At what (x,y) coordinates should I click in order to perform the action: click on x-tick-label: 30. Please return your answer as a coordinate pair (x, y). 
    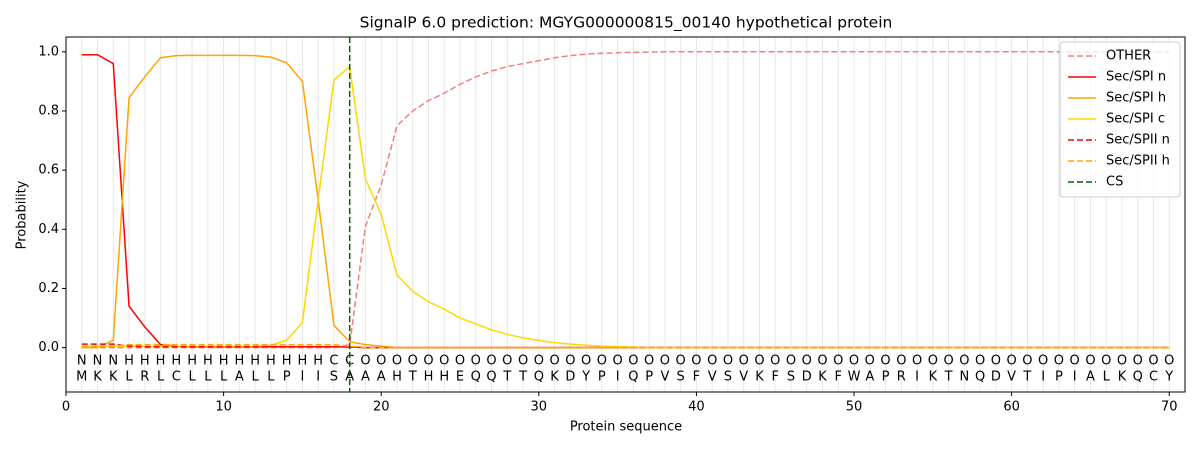
    Looking at the image, I should click on (539, 407).